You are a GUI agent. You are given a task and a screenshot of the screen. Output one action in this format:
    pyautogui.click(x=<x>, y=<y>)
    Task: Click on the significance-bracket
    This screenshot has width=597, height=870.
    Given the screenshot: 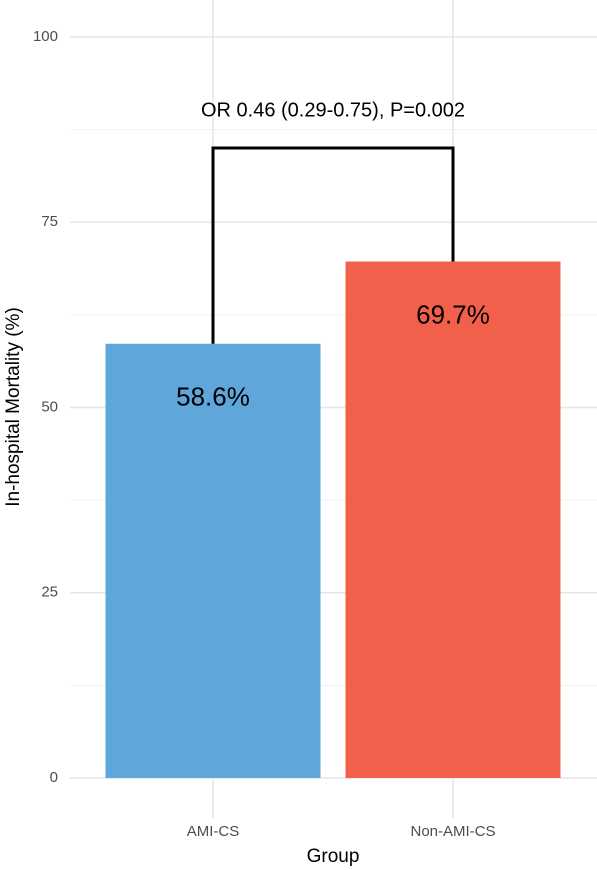 What is the action you would take?
    pyautogui.click(x=333, y=245)
    